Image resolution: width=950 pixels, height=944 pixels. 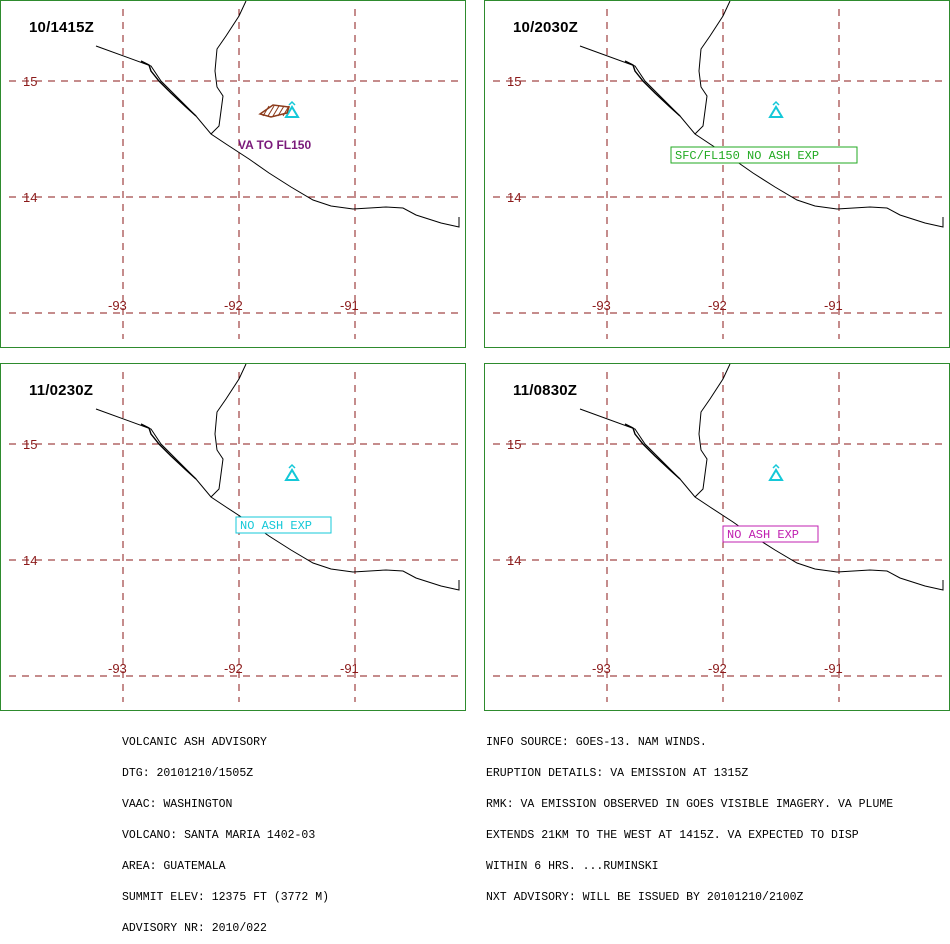 I want to click on ash-plume-area, so click(x=274, y=111).